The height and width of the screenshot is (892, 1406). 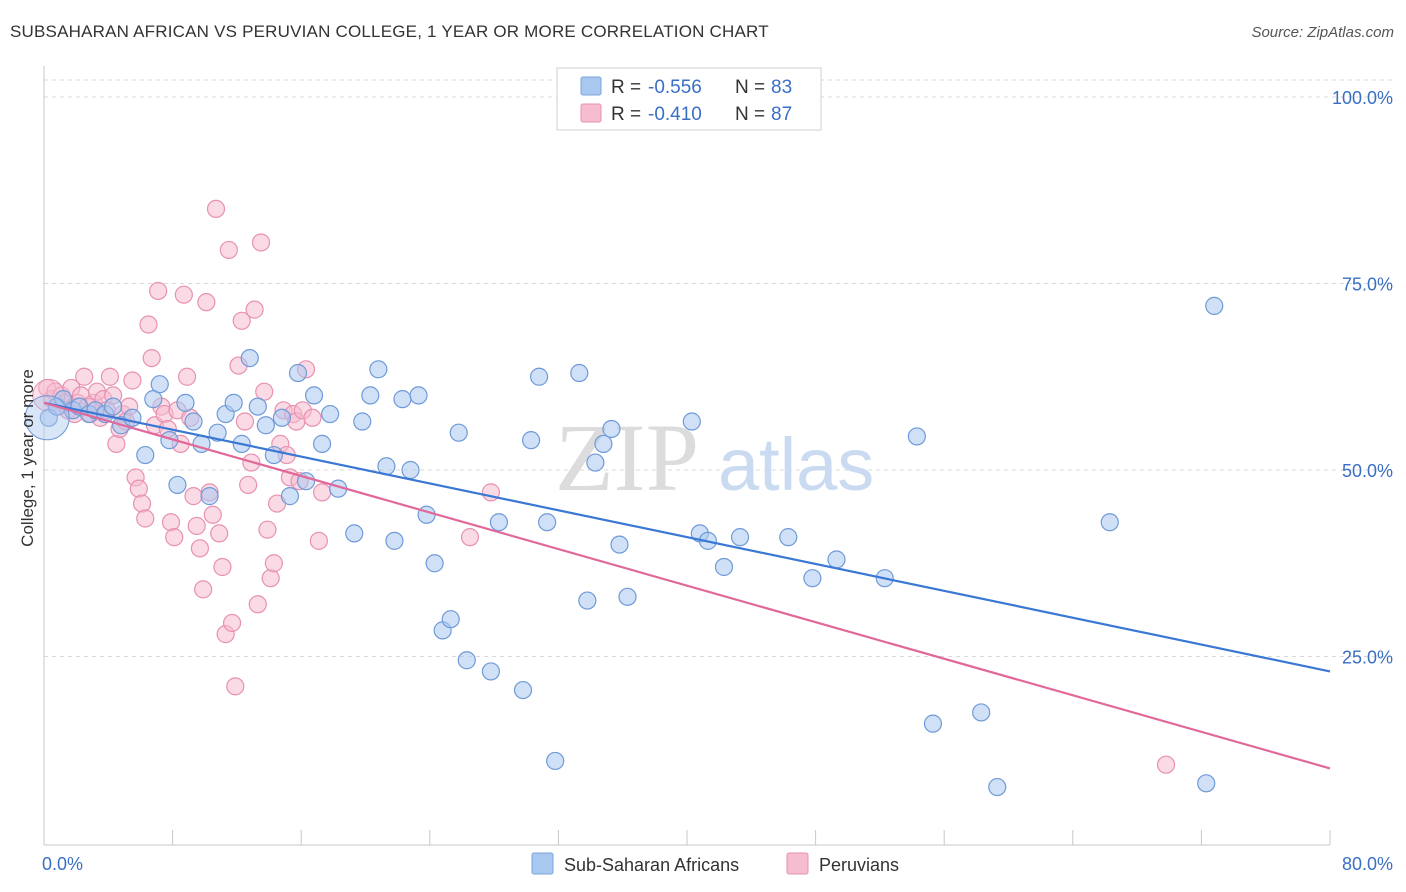 What do you see at coordinates (796, 464) in the screenshot?
I see `watermark-atlas: atlas` at bounding box center [796, 464].